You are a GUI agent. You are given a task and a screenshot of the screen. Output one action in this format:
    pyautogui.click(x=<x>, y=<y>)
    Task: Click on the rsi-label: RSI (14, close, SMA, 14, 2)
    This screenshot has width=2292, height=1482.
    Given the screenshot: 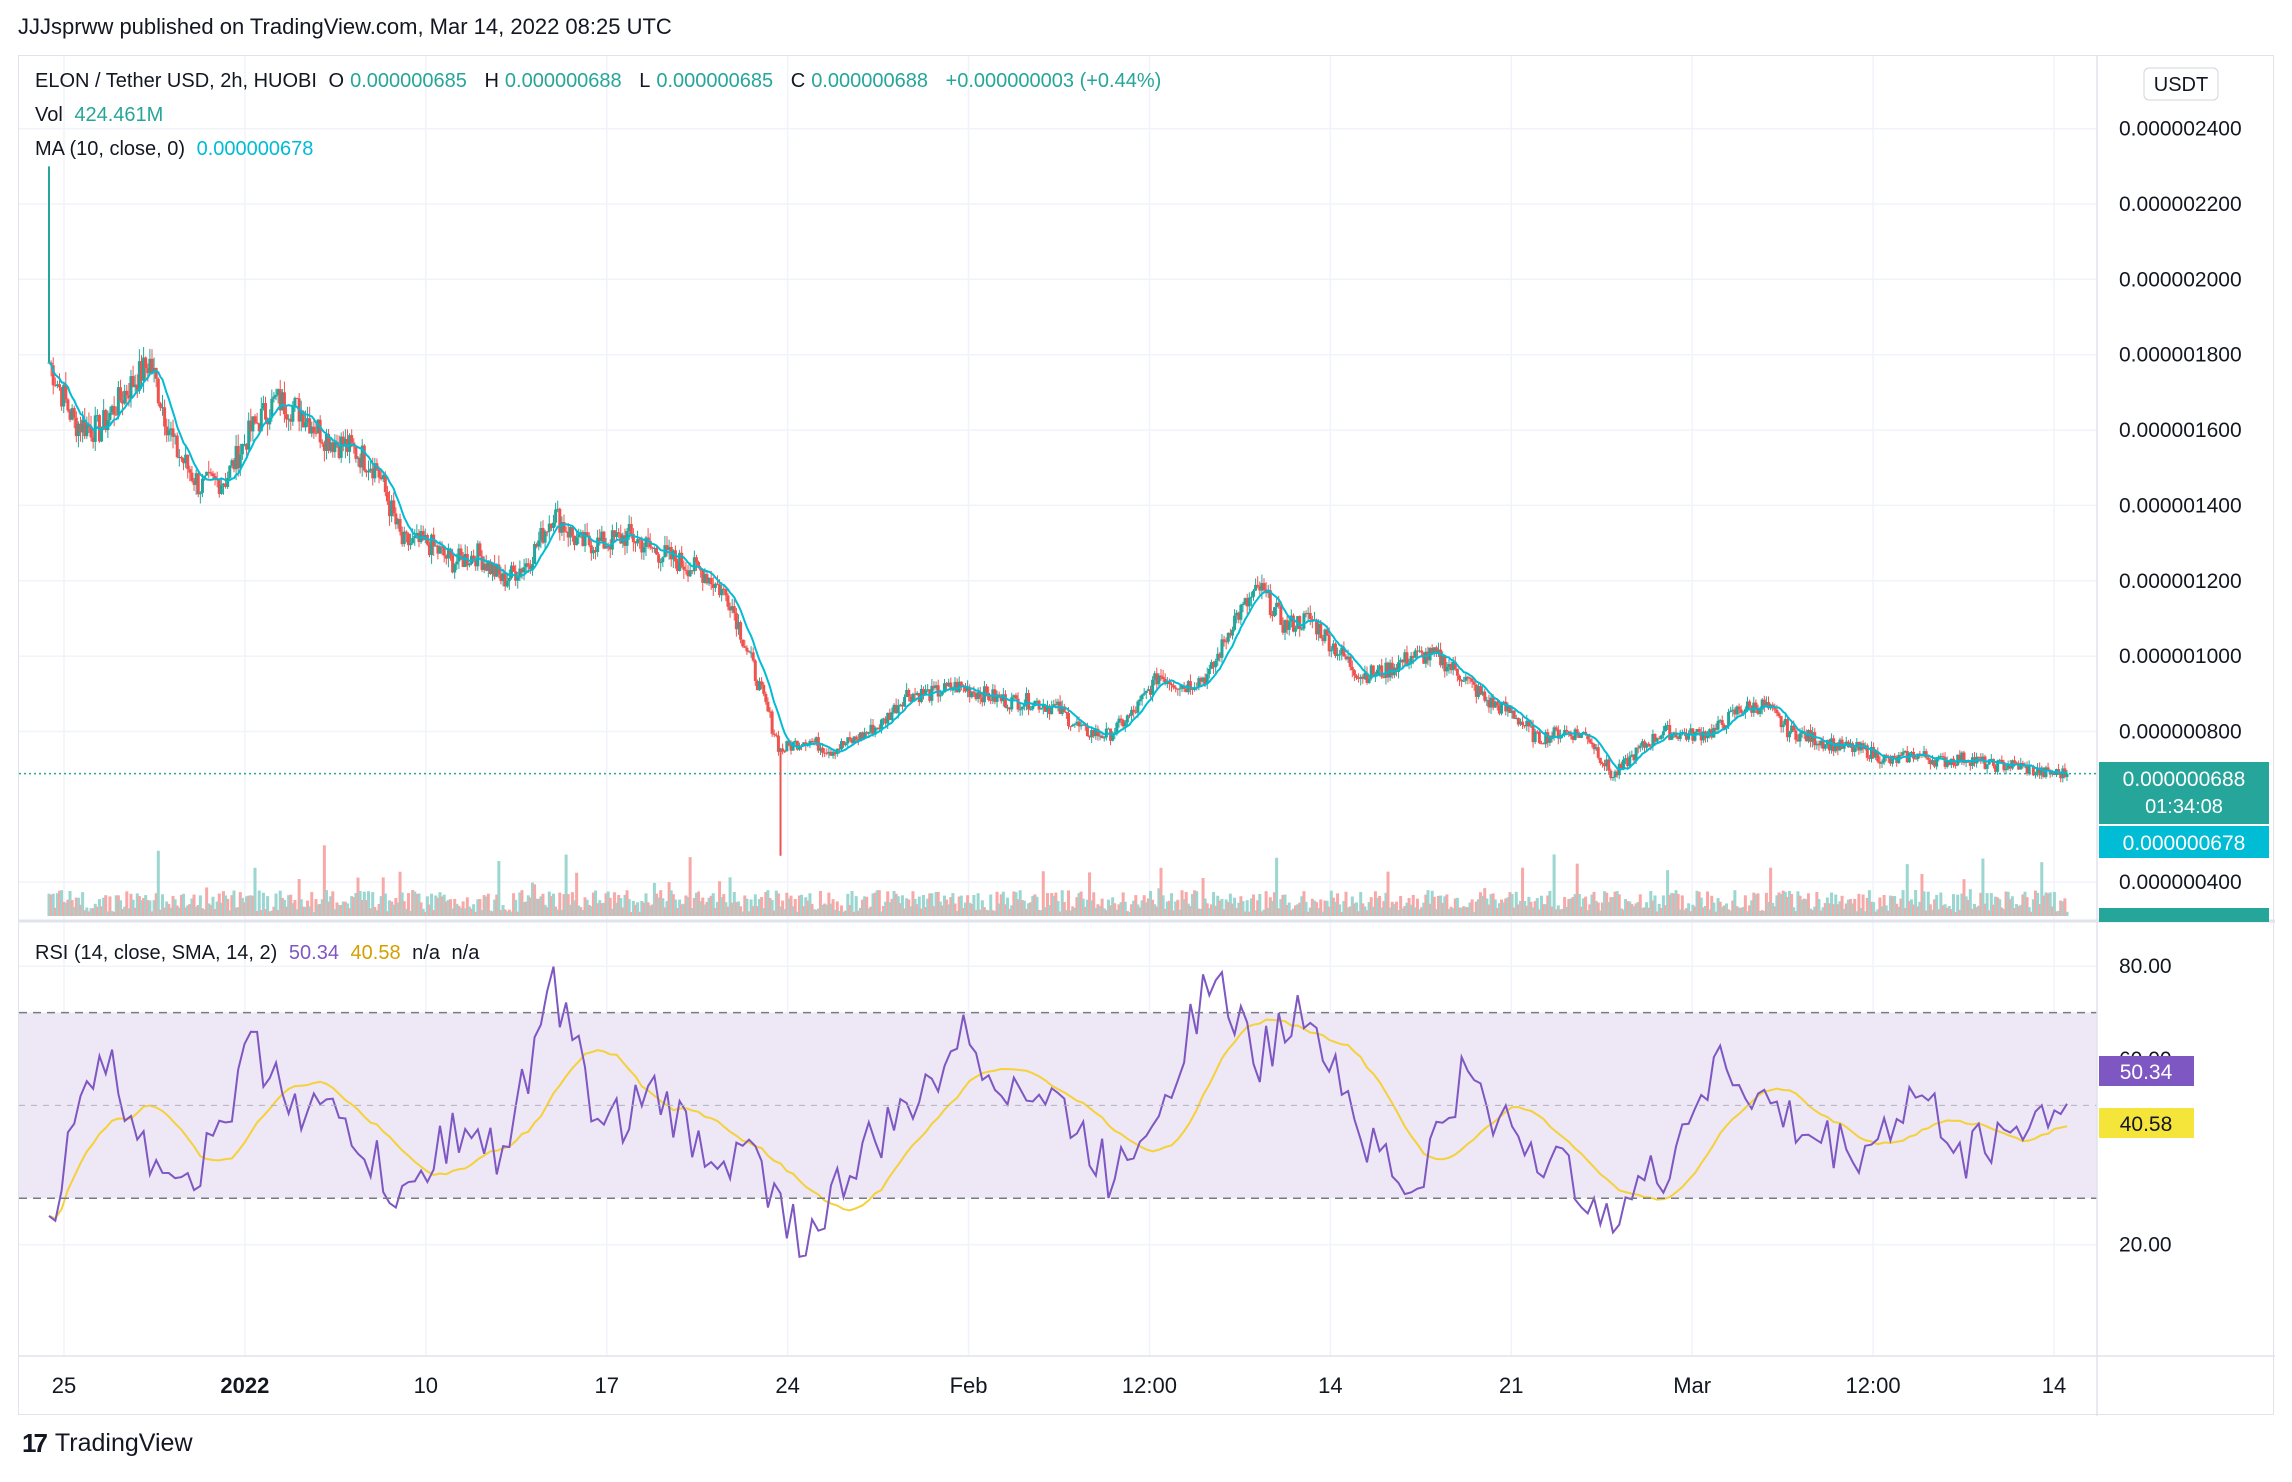 What is the action you would take?
    pyautogui.click(x=156, y=953)
    